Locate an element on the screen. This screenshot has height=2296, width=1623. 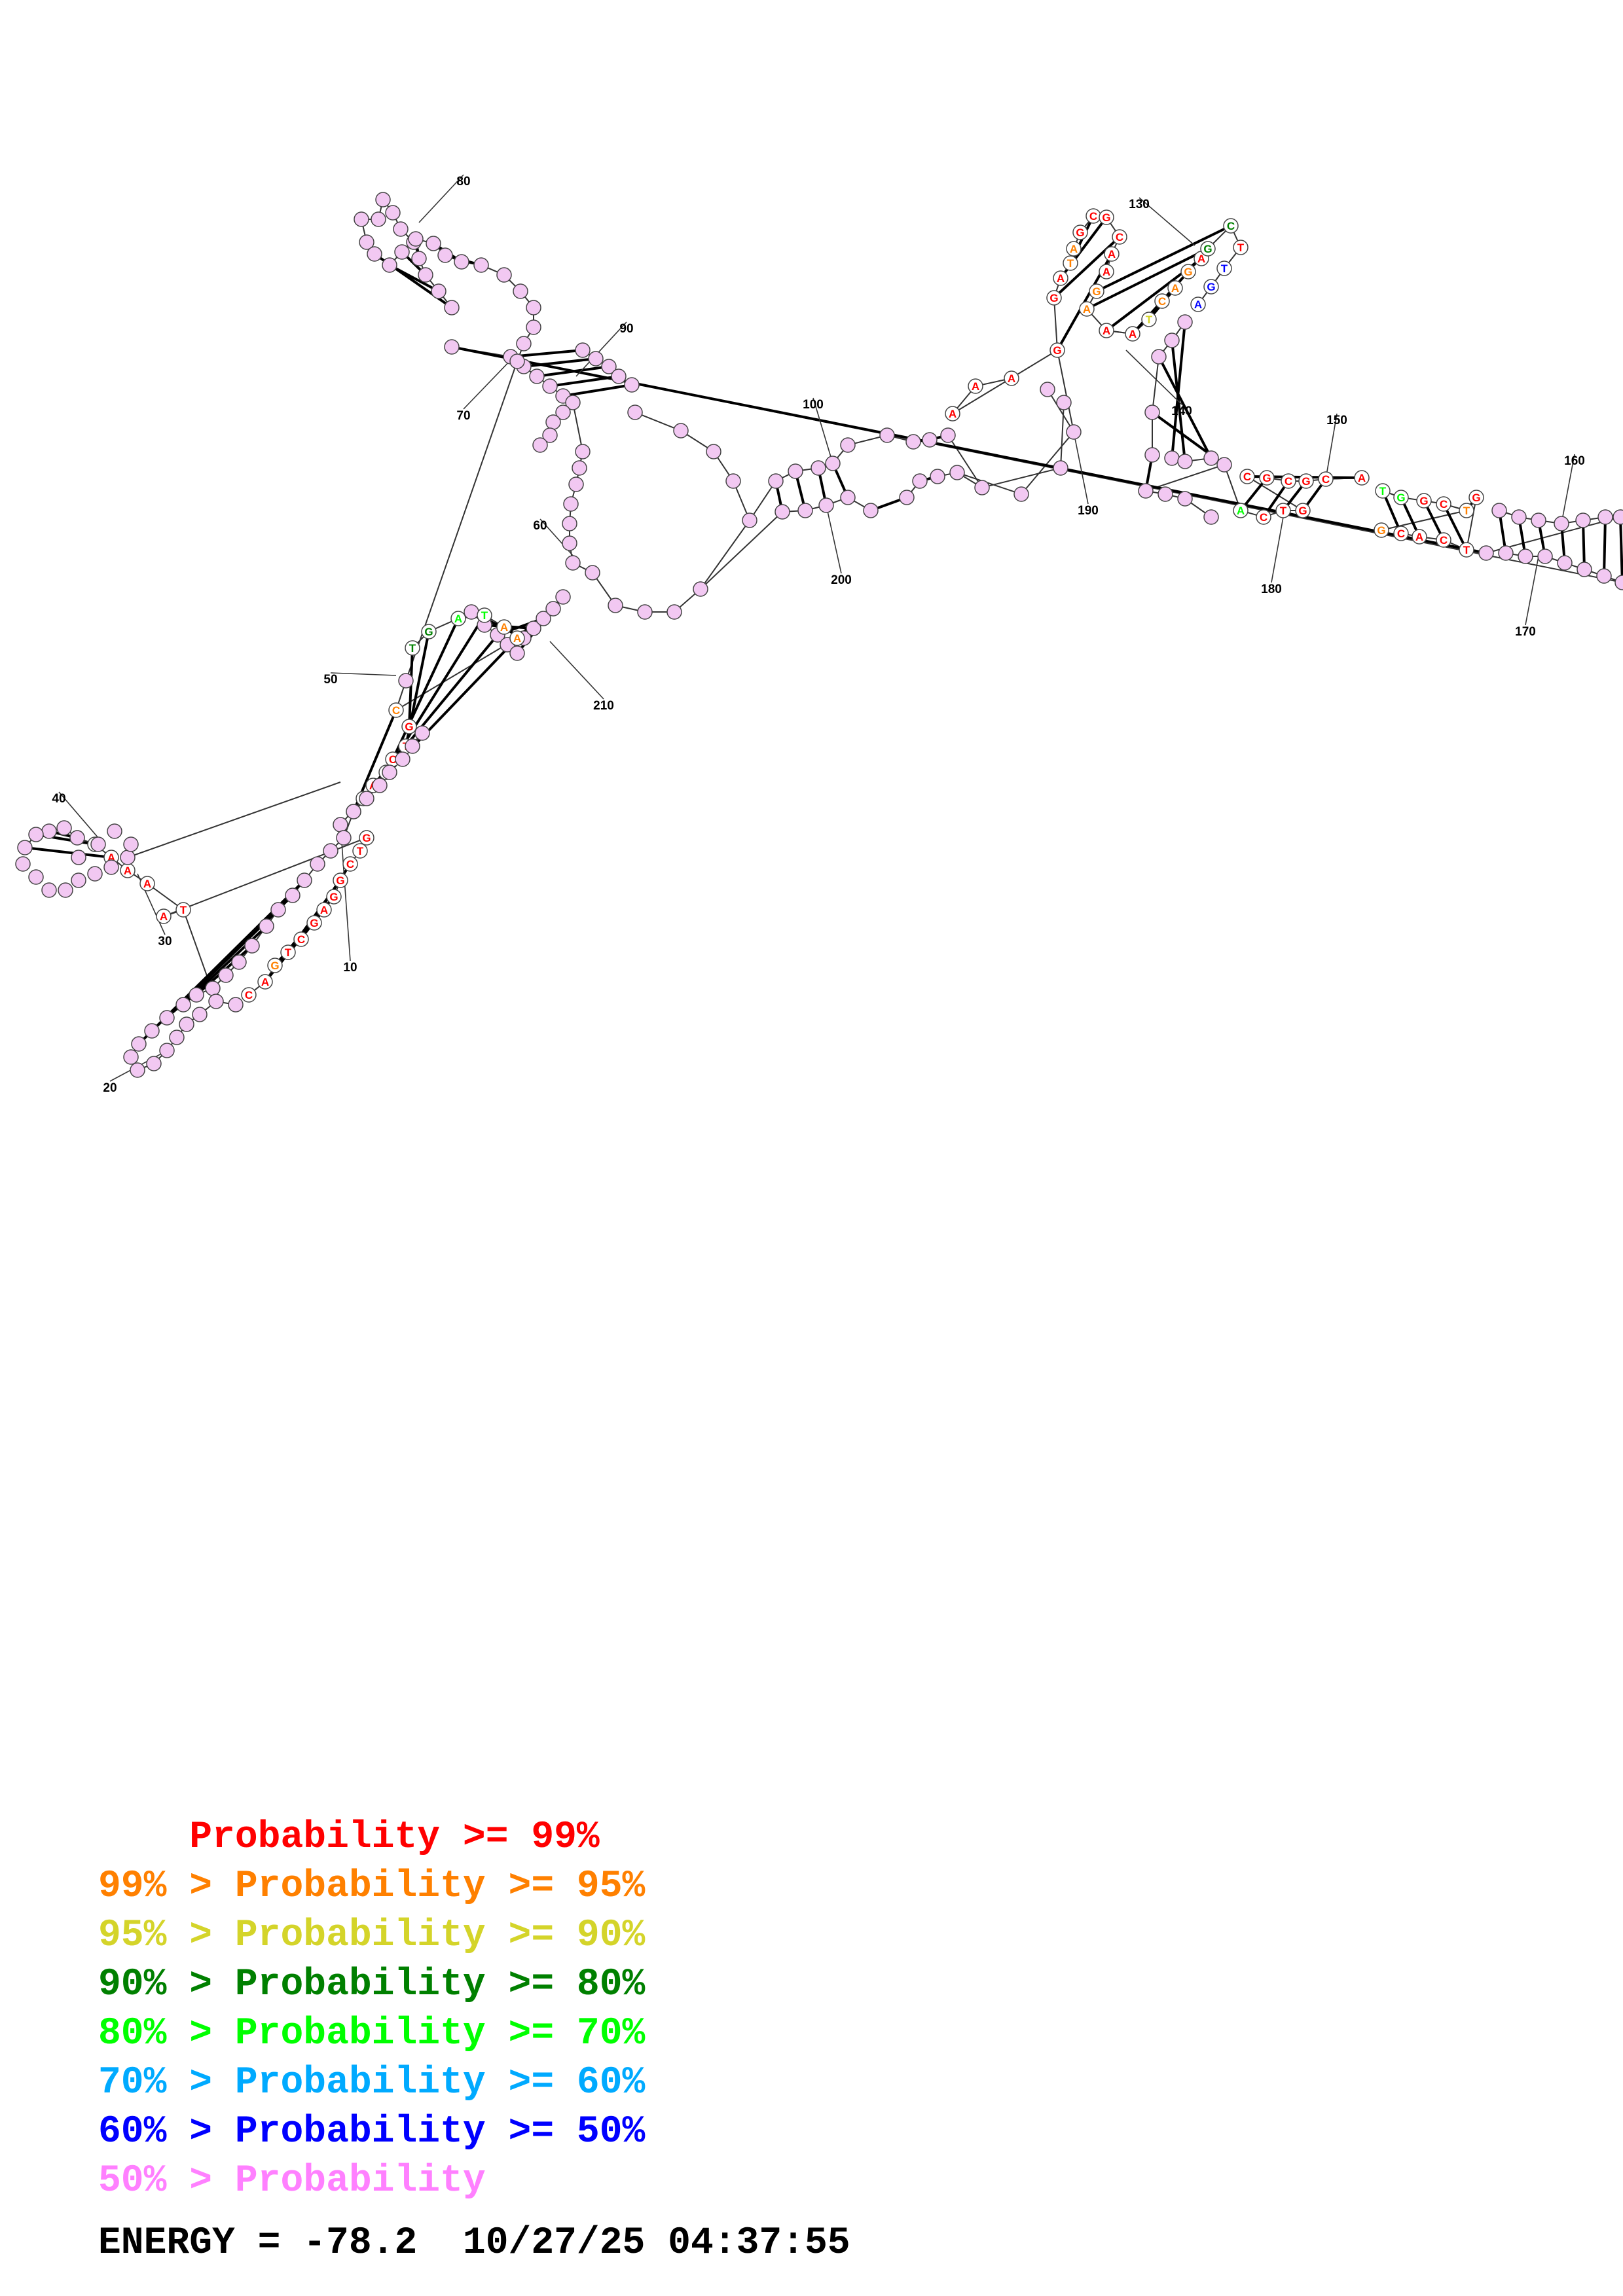
legend-prefix: 60% > is located at coordinates (166, 2132).